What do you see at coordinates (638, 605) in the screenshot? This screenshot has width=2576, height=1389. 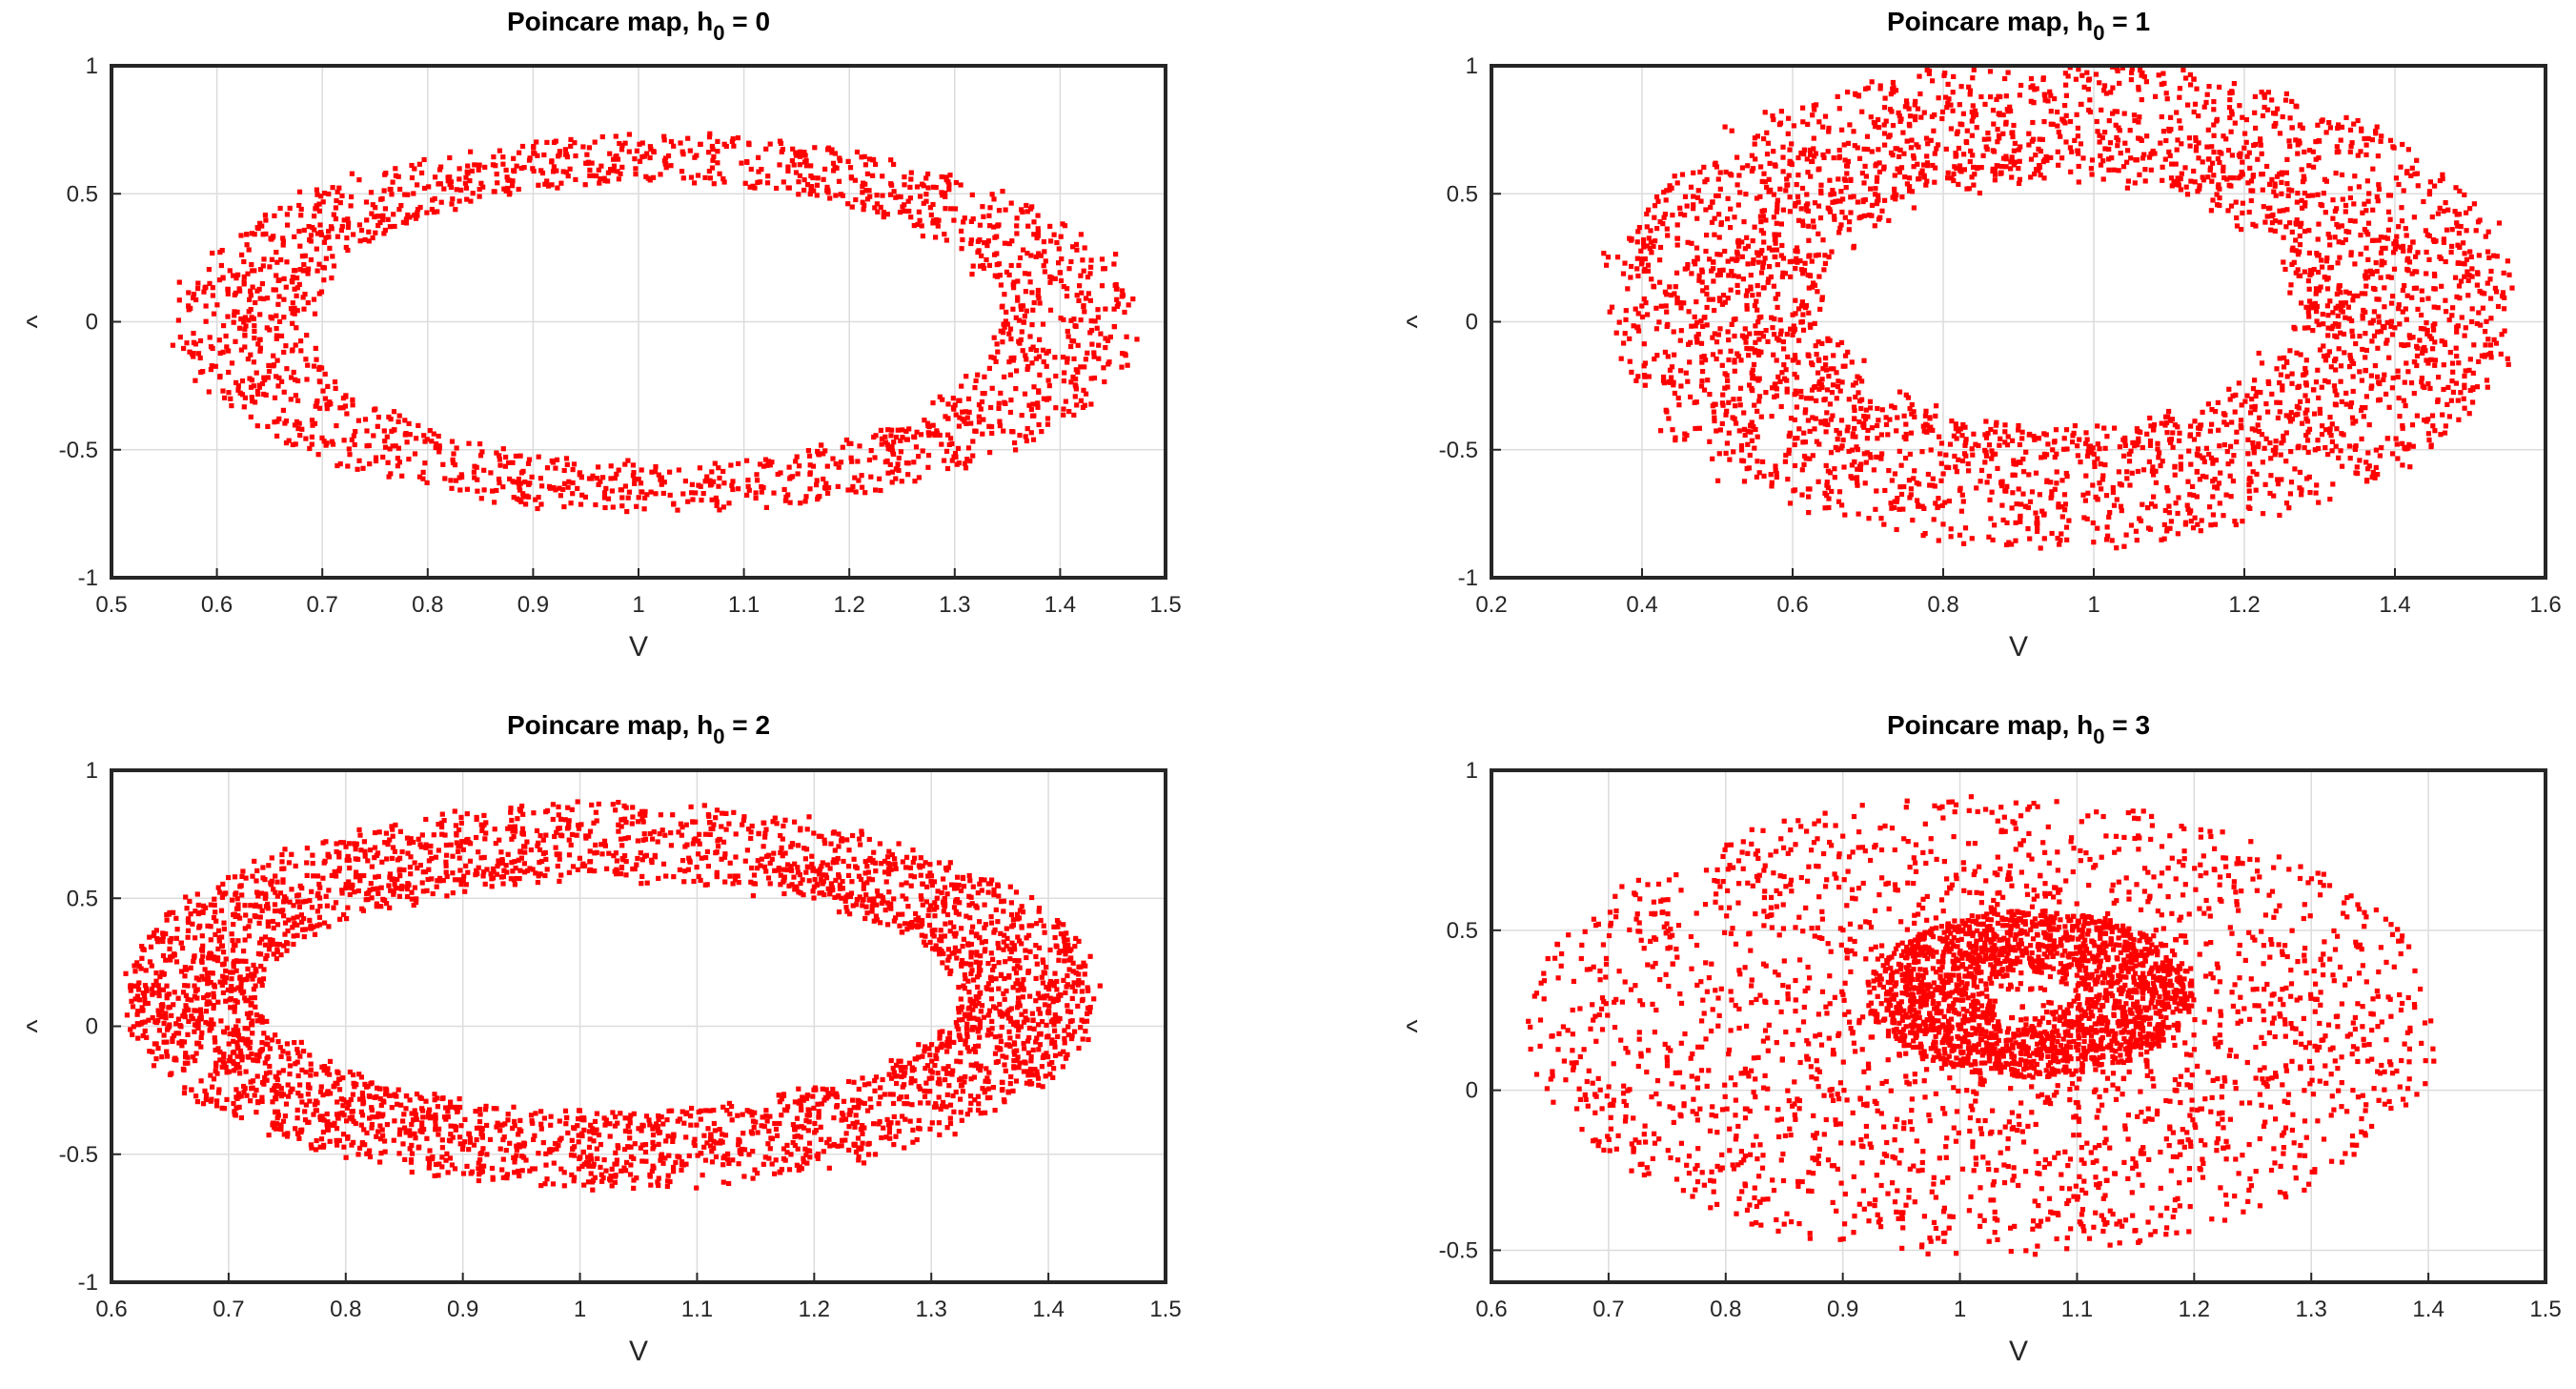 I see `x-tick-labels: 0.5 0.6 0.7 0.8 0.9 1 1.1 1.2 1.3 1.4 1.5` at bounding box center [638, 605].